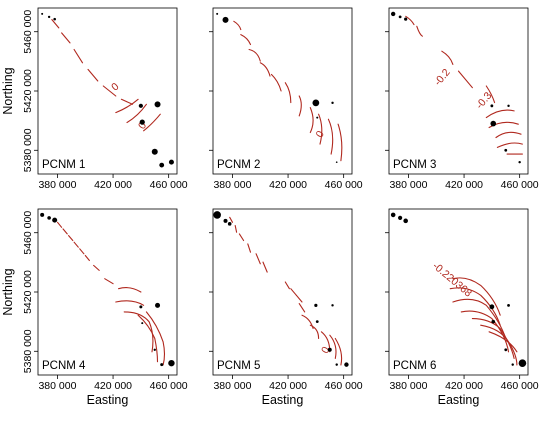  I want to click on y-tick-label: 5460 000, so click(28, 233).